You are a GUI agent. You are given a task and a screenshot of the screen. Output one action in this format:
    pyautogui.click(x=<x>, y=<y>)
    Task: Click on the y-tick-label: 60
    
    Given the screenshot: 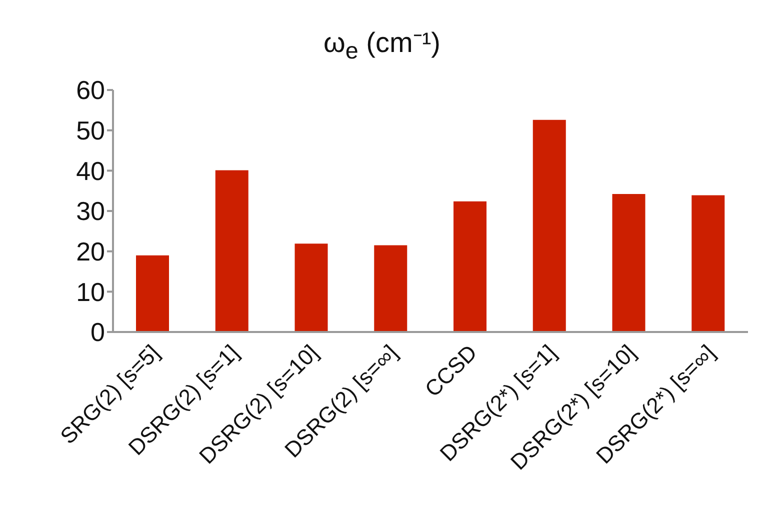 What is the action you would take?
    pyautogui.click(x=90, y=90)
    